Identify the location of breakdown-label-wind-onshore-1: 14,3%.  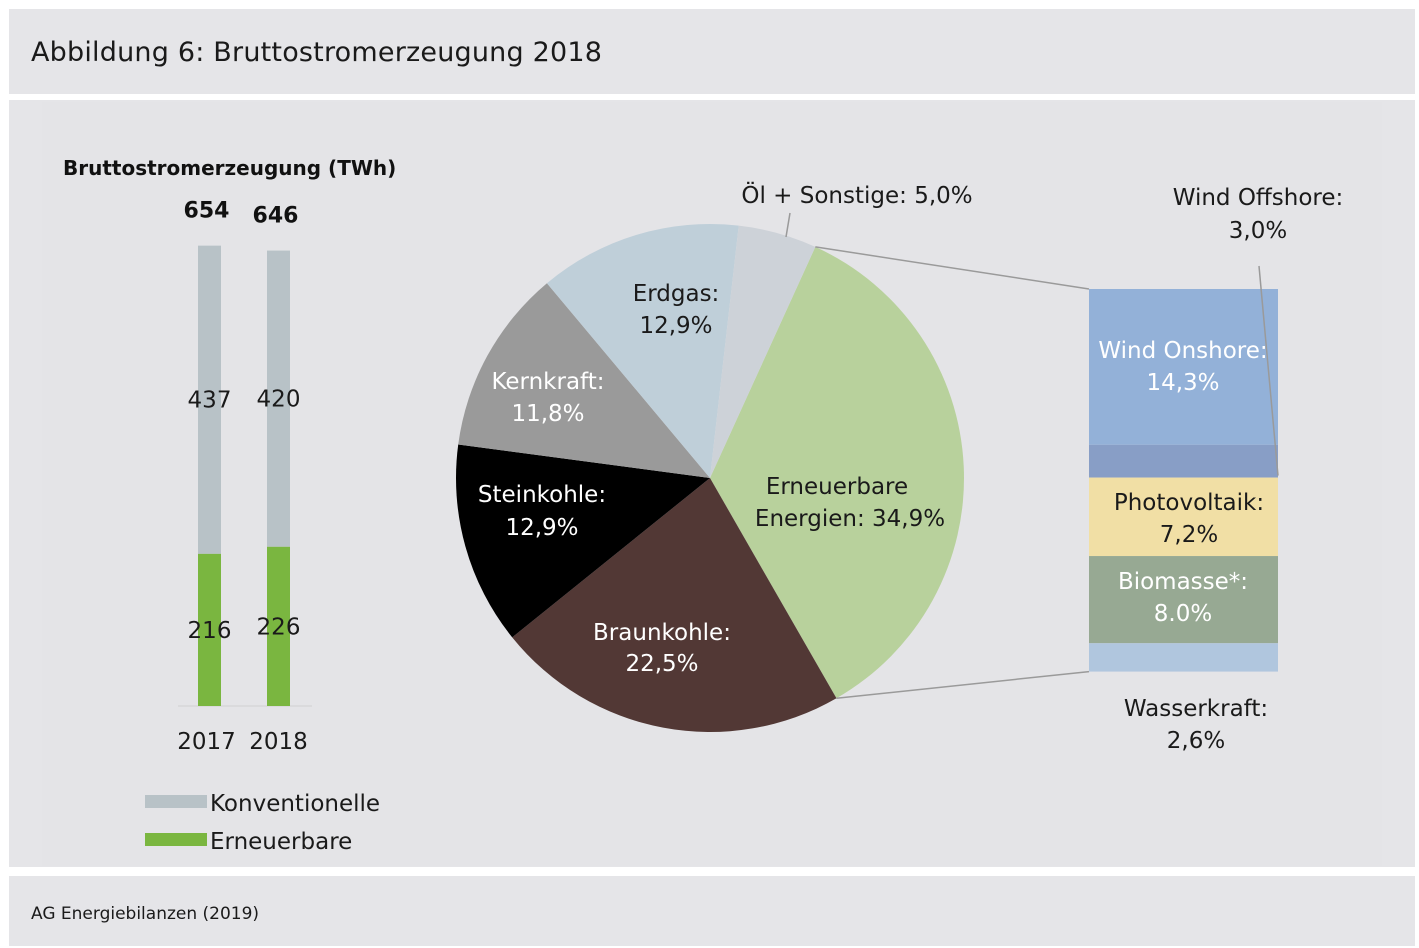
(1182, 383).